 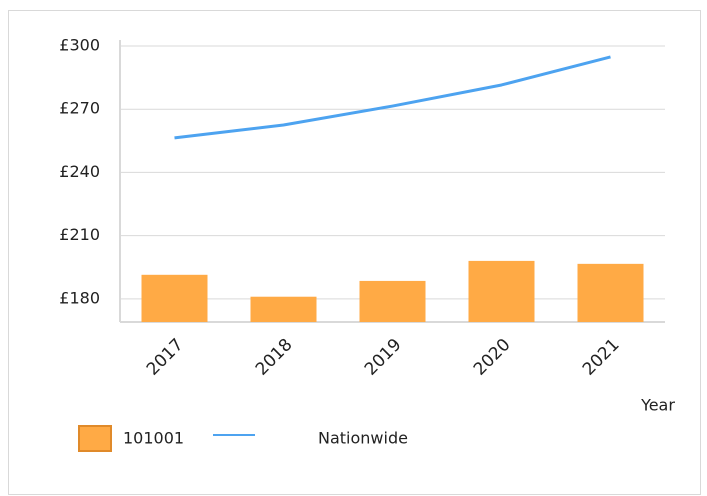 I want to click on x-axis-label: Year, so click(x=657, y=405).